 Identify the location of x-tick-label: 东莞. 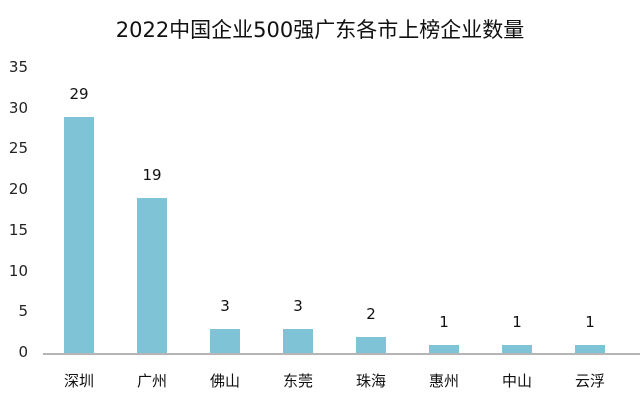
(297, 381).